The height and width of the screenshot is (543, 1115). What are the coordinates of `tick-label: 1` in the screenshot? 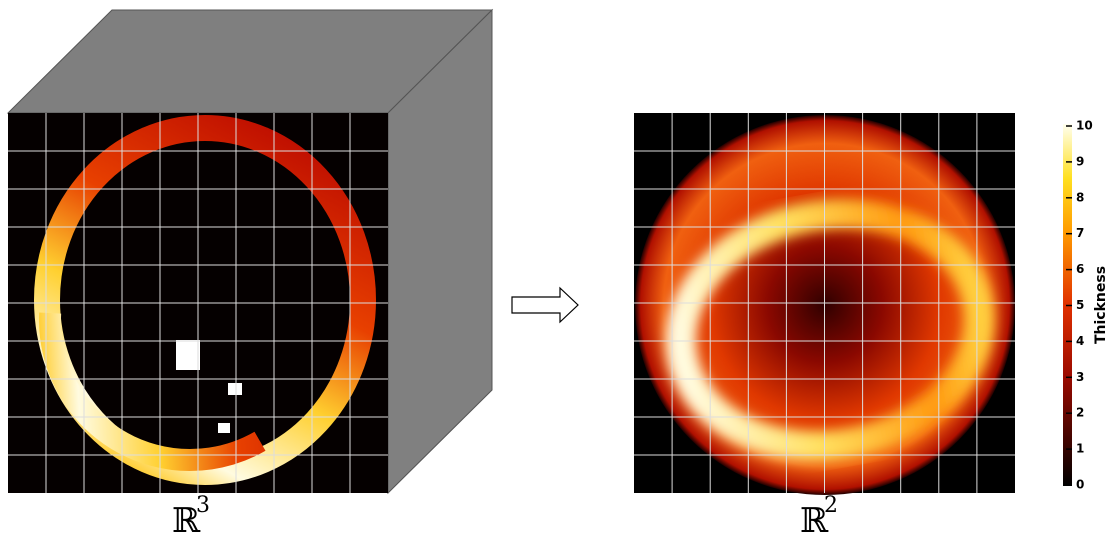 It's located at (1080, 449).